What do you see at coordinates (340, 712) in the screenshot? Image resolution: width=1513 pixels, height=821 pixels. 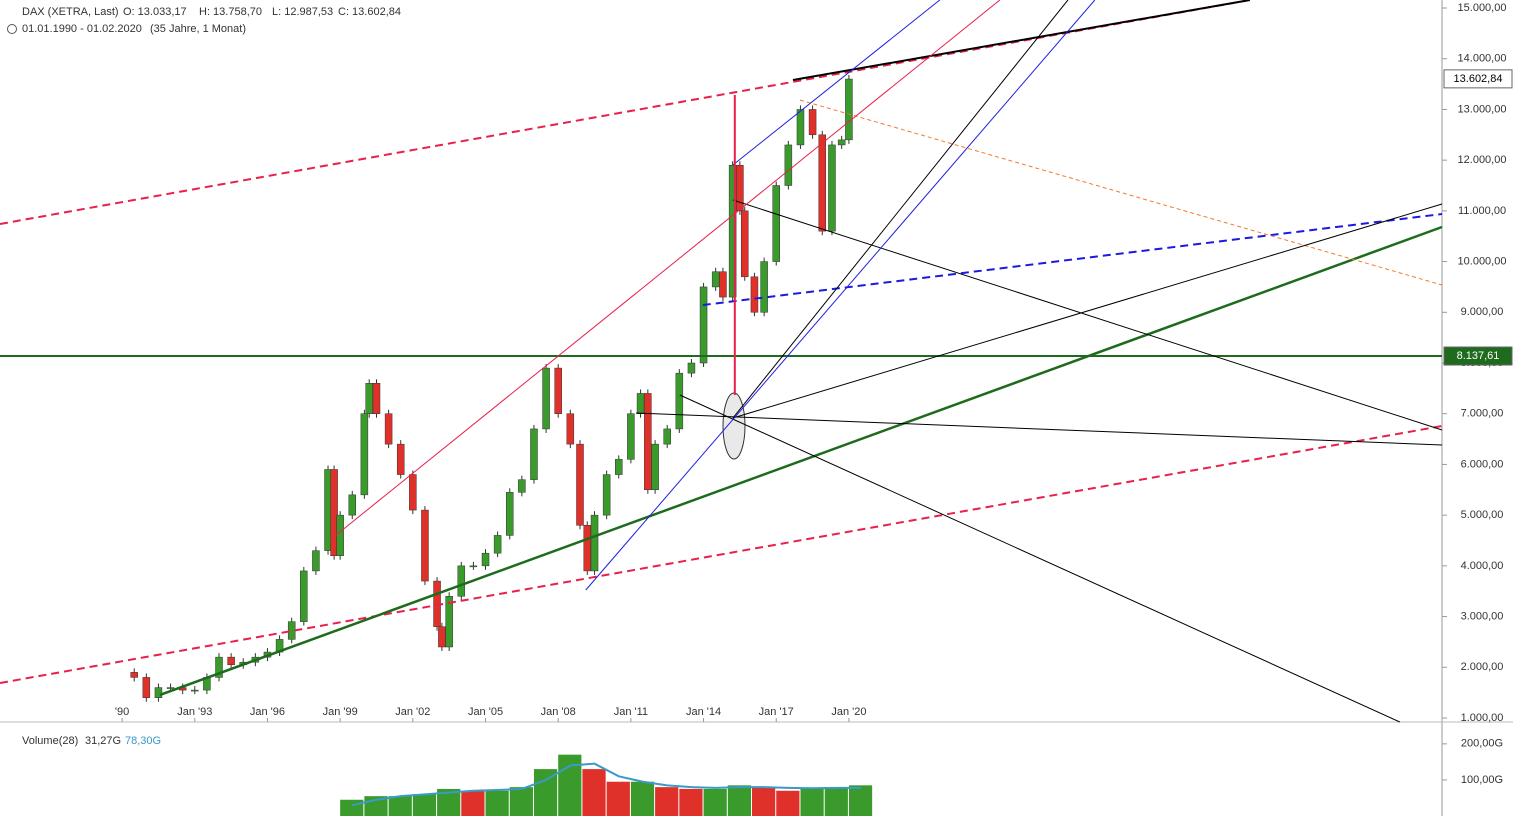 I see `x-tick-label: Jan '99` at bounding box center [340, 712].